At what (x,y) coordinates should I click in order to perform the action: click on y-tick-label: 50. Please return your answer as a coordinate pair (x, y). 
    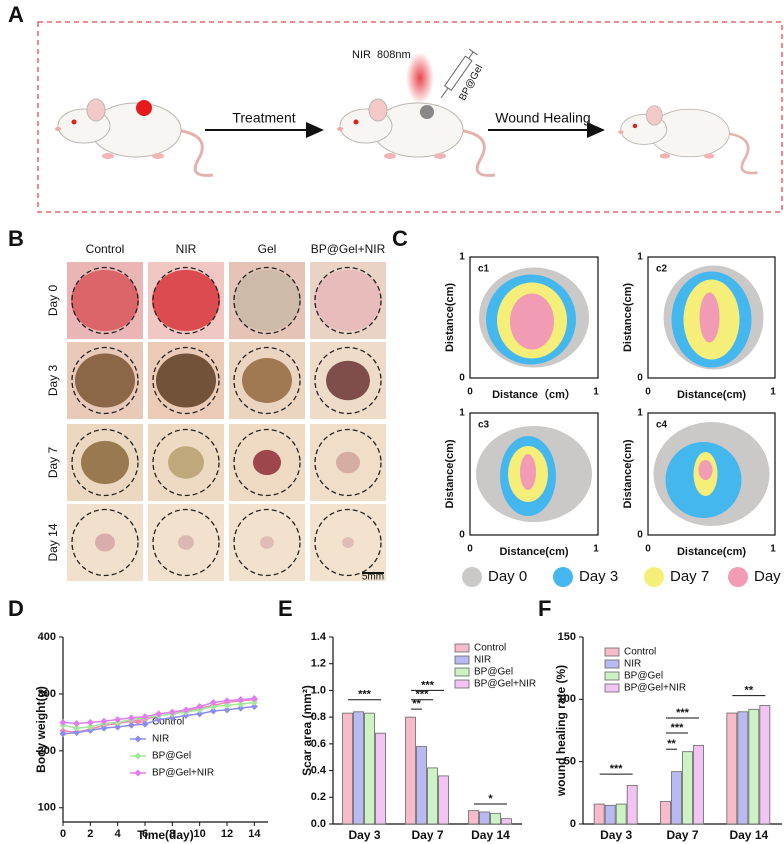
    Looking at the image, I should click on (570, 762).